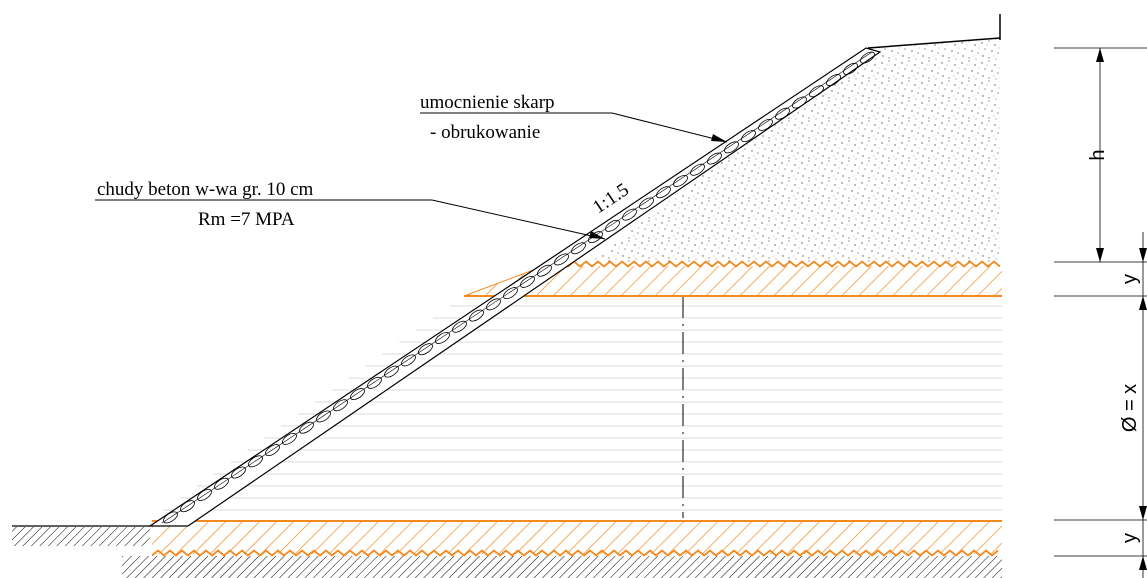 The height and width of the screenshot is (578, 1147). What do you see at coordinates (574, 127) in the screenshot?
I see `leader-revetment` at bounding box center [574, 127].